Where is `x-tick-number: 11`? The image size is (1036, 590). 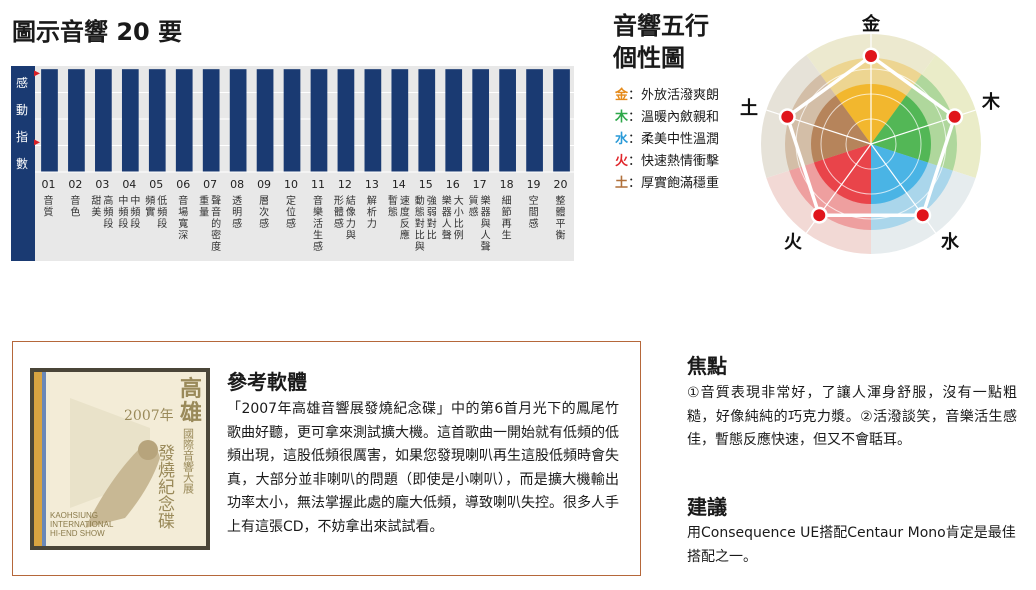
x-tick-number: 11 is located at coordinates (318, 184).